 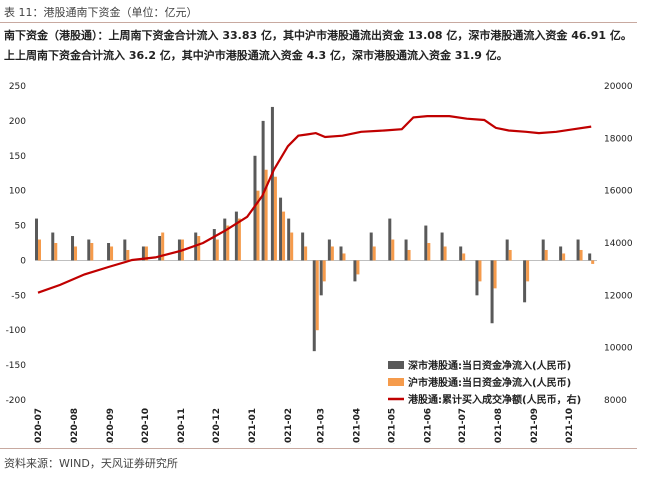 What do you see at coordinates (318, 22) in the screenshot?
I see `top-divider` at bounding box center [318, 22].